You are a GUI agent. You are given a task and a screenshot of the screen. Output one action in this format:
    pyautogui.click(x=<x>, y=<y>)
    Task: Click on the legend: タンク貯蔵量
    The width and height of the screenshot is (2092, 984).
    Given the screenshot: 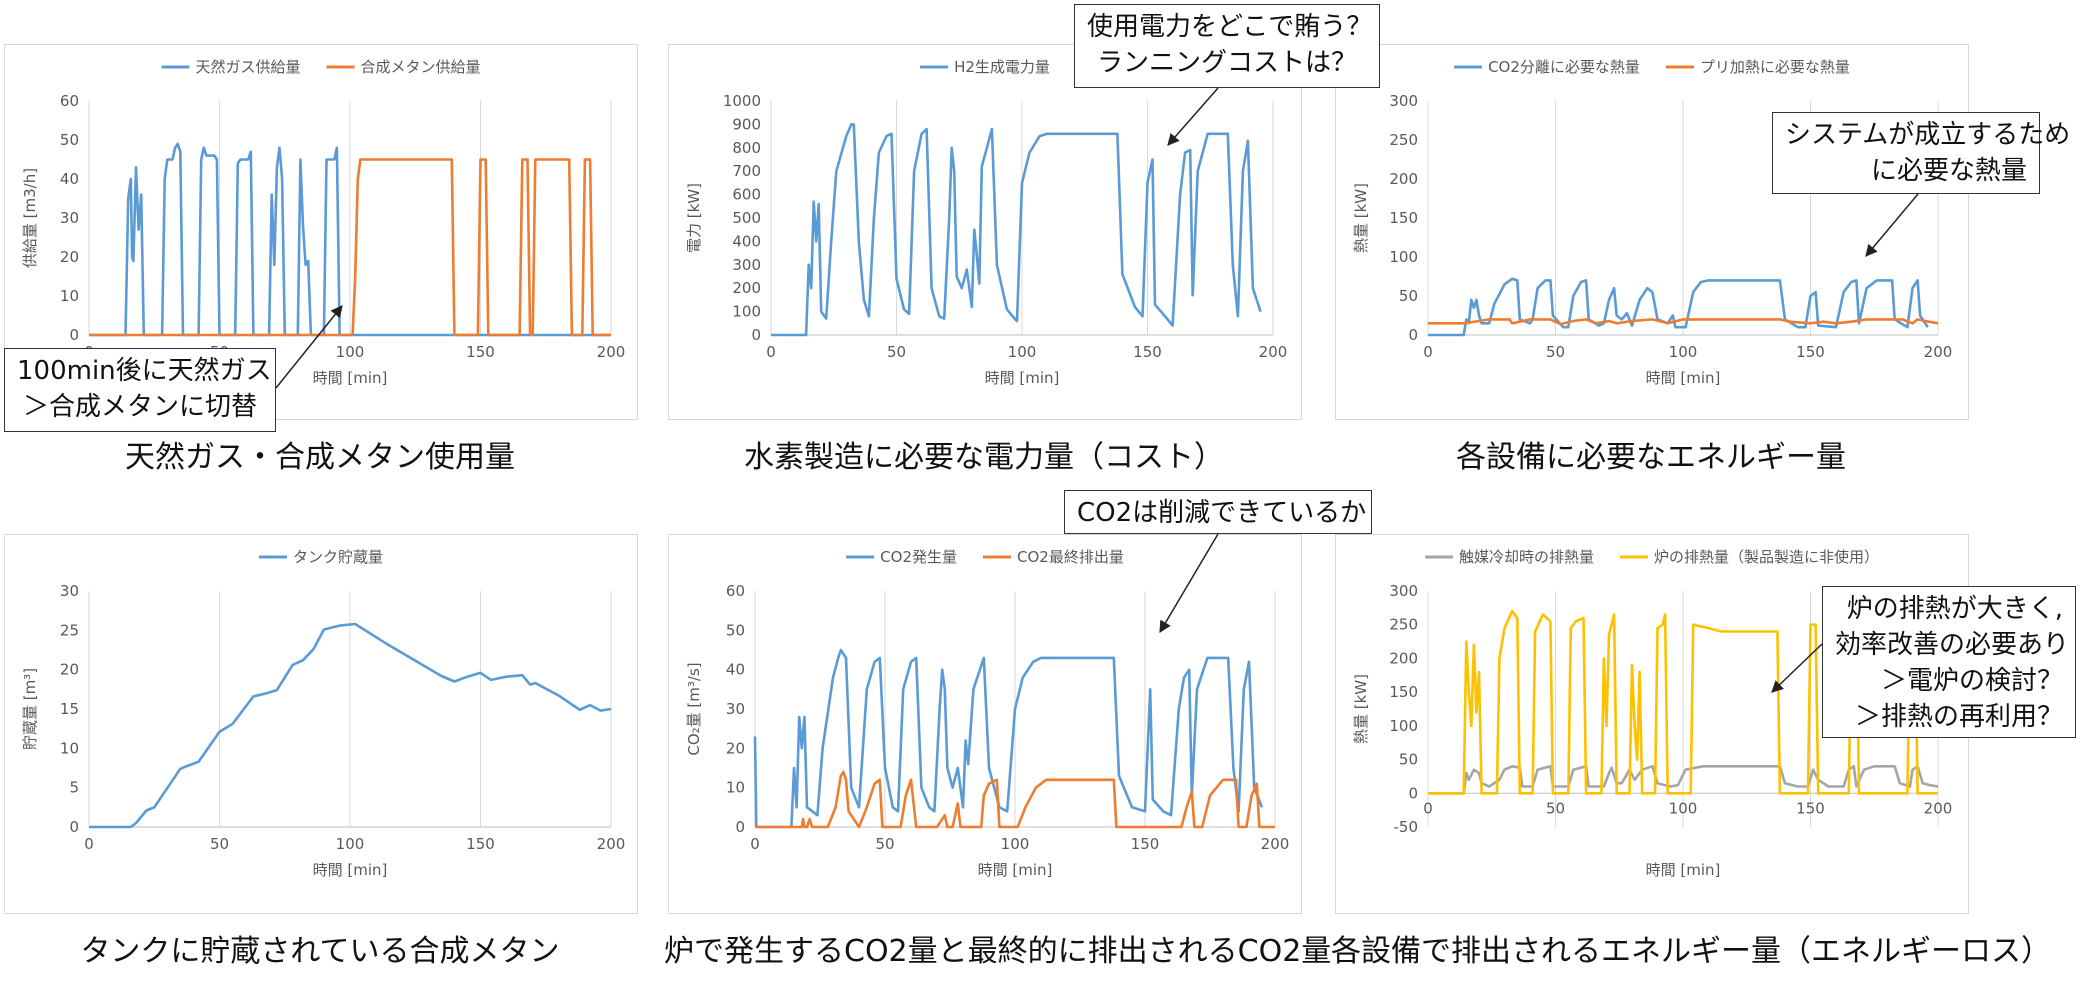 What is the action you would take?
    pyautogui.click(x=320, y=557)
    